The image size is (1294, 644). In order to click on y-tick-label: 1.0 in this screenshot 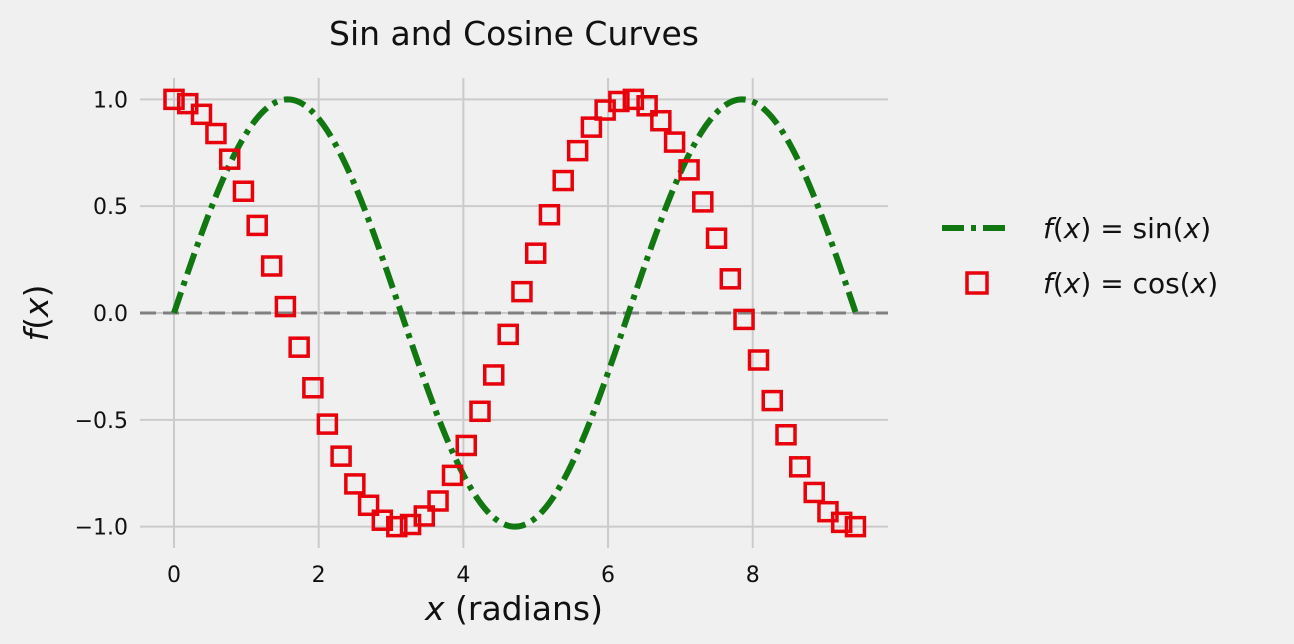, I will do `click(110, 100)`.